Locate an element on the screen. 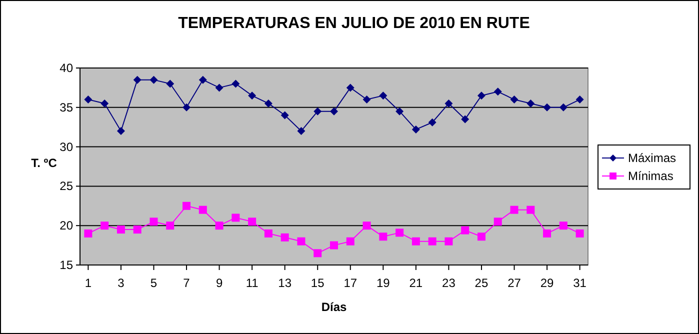 The height and width of the screenshot is (334, 699). x-tick-label: 15 is located at coordinates (317, 283).